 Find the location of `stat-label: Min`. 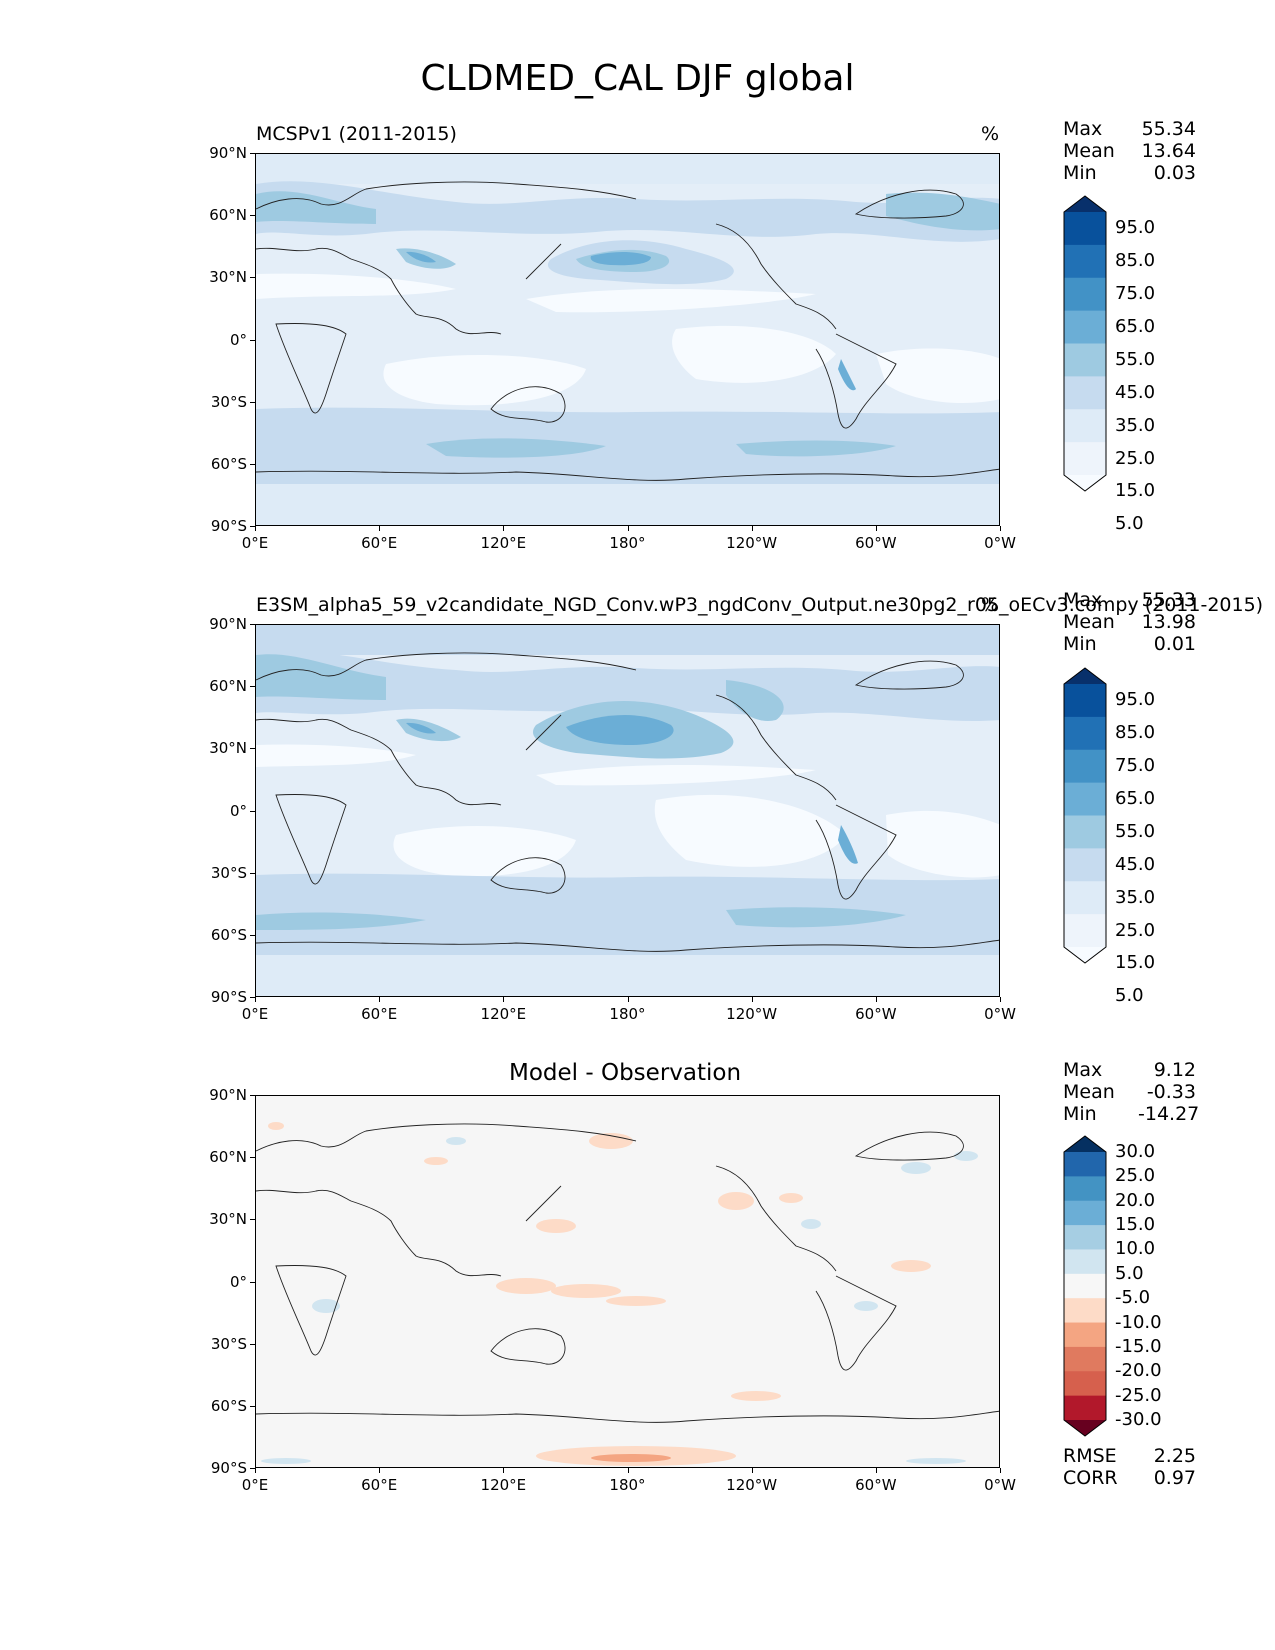

stat-label: Min is located at coordinates (1080, 644).